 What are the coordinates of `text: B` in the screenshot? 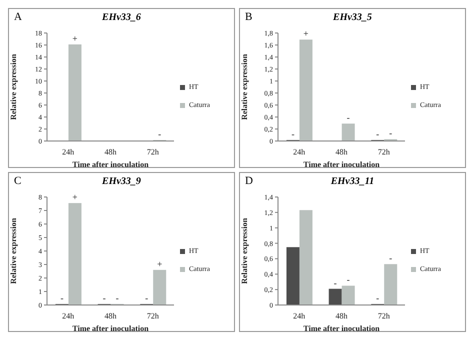 It's located at (248, 17).